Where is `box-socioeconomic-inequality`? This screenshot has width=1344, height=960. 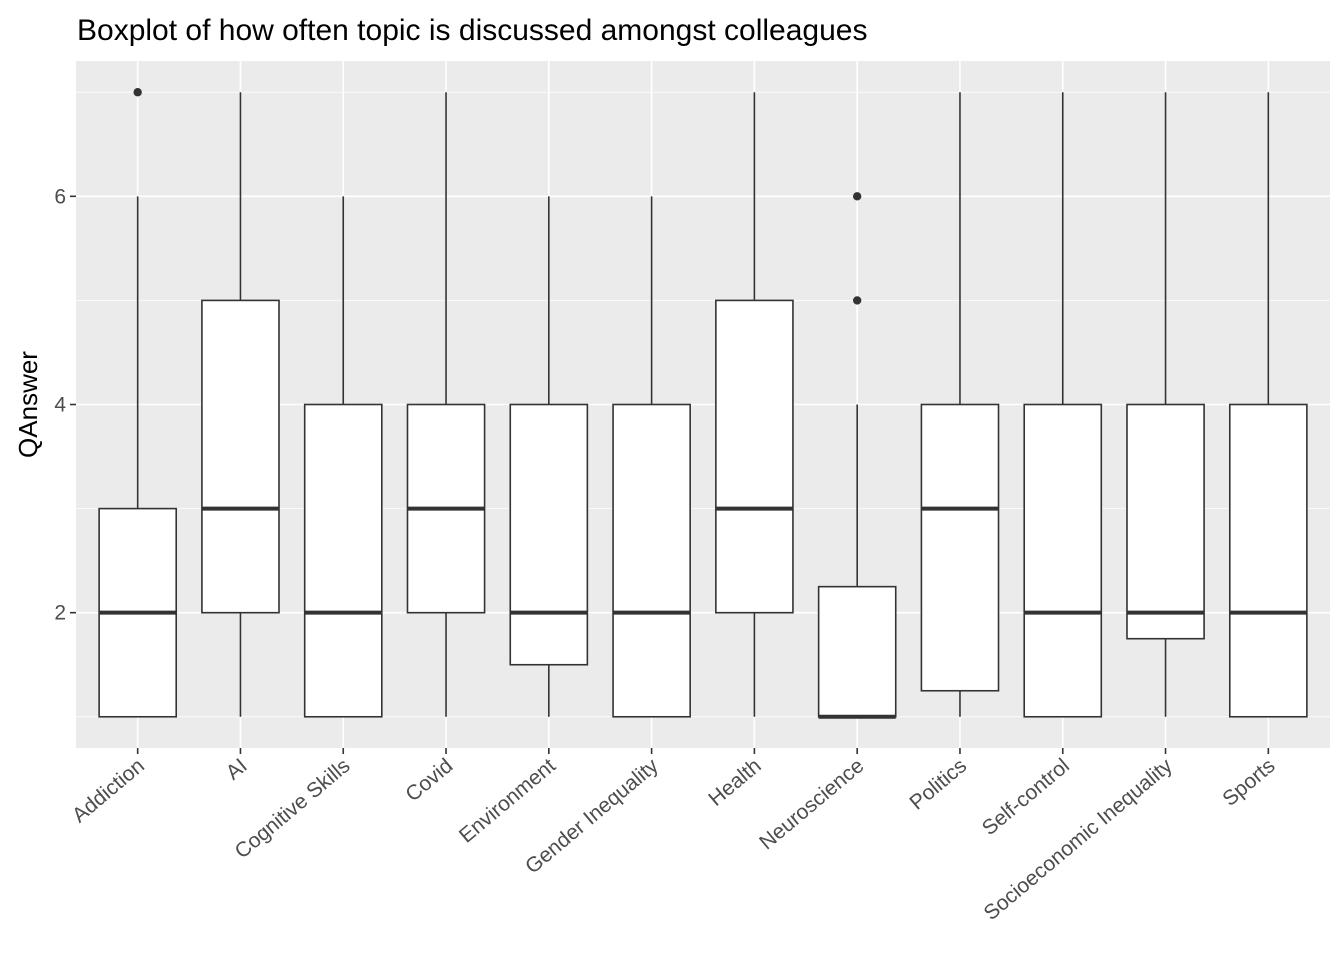
box-socioeconomic-inequality is located at coordinates (1165, 404).